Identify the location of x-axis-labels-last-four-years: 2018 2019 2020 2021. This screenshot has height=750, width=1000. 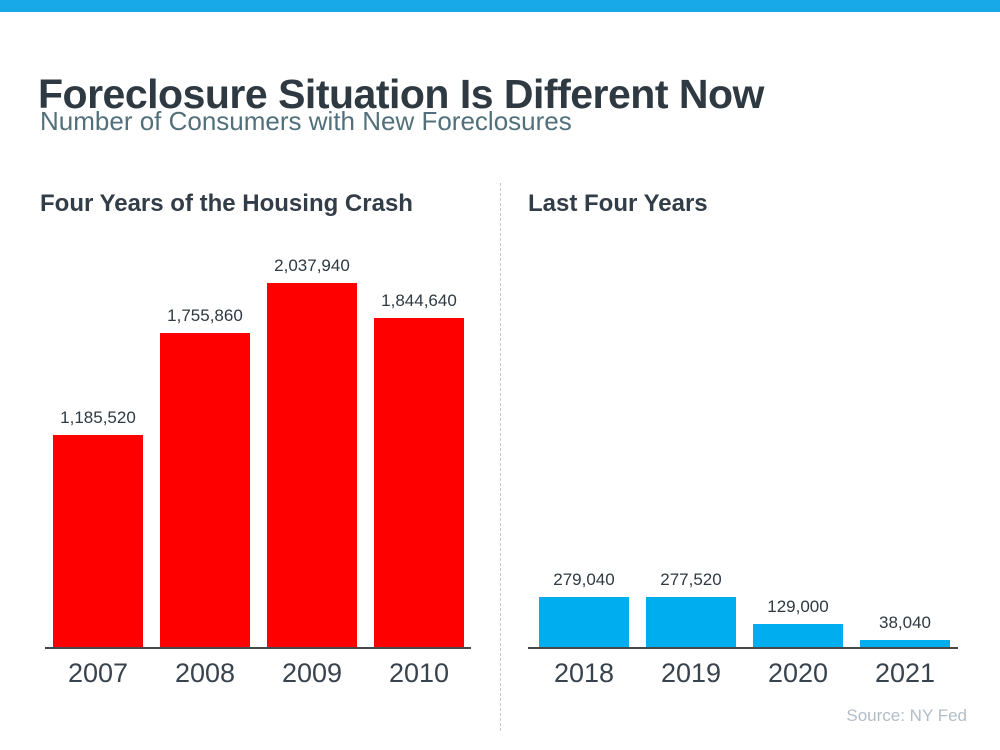
(744, 673).